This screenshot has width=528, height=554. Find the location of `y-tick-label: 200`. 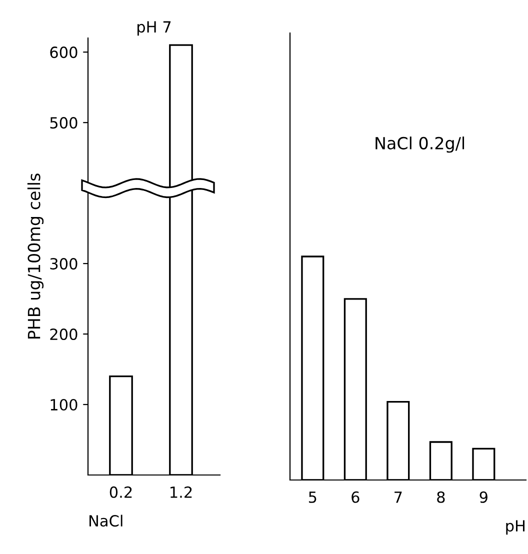

y-tick-label: 200 is located at coordinates (64, 334).